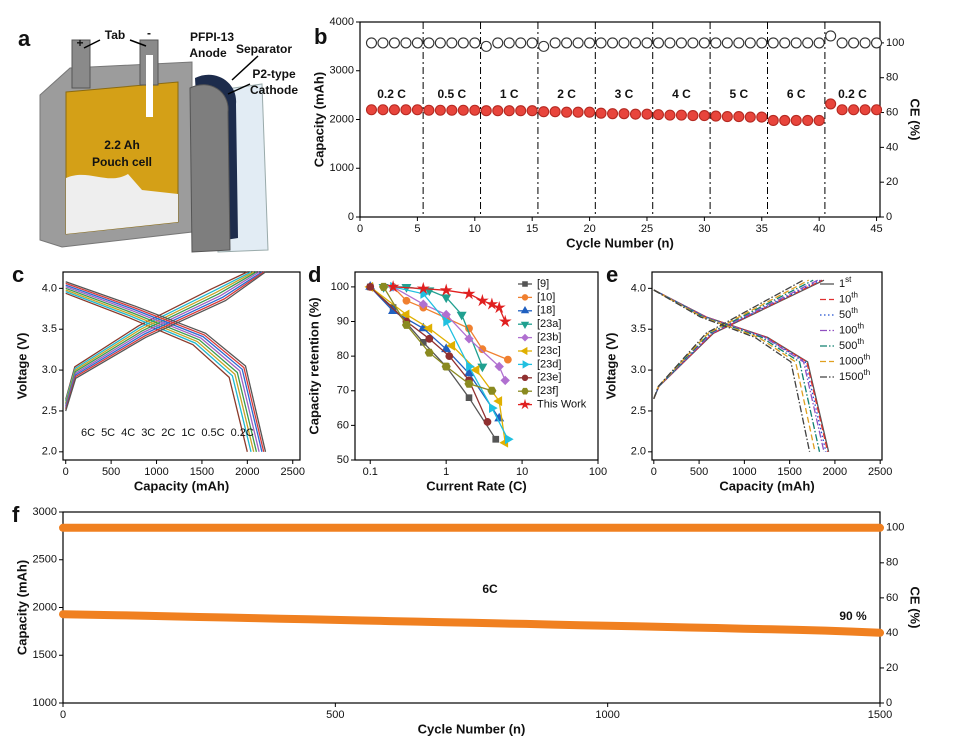 This screenshot has height=756, width=953. Describe the element at coordinates (314, 274) in the screenshot. I see `panel-label: d` at that location.